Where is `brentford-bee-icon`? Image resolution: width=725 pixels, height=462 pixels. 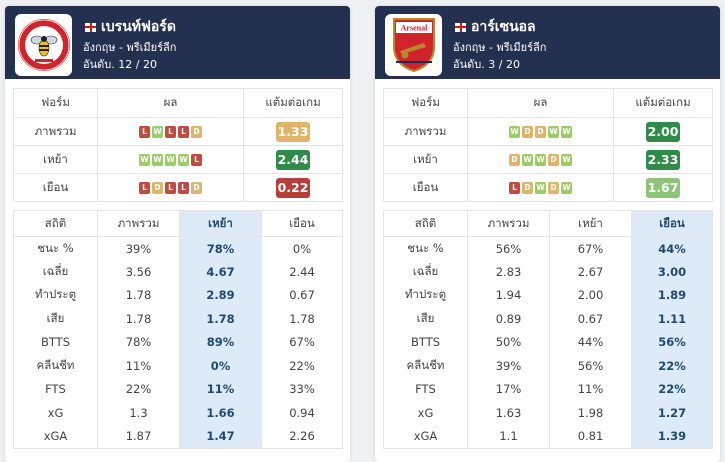
brentford-bee-icon is located at coordinates (43, 45).